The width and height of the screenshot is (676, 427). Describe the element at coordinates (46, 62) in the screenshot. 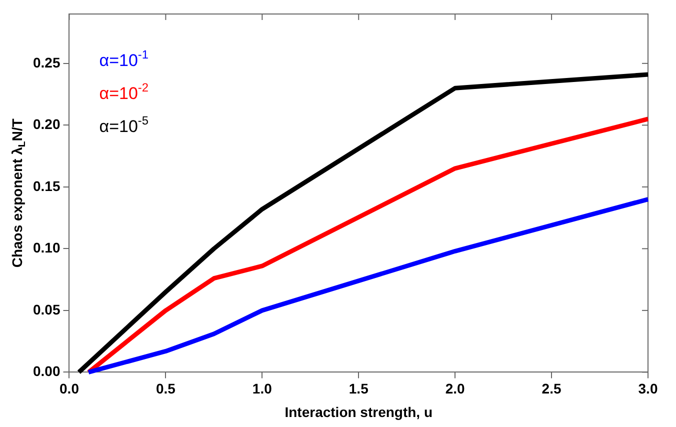

I see `y-tick-label: 0.25` at that location.